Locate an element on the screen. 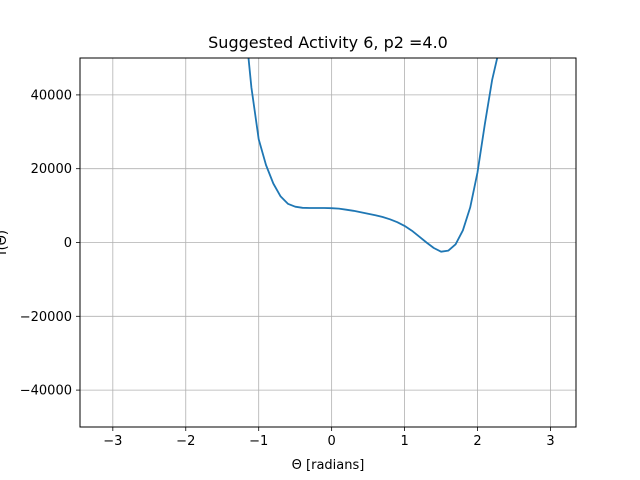 This screenshot has width=640, height=480. y-tick-label: 0 is located at coordinates (68, 243).